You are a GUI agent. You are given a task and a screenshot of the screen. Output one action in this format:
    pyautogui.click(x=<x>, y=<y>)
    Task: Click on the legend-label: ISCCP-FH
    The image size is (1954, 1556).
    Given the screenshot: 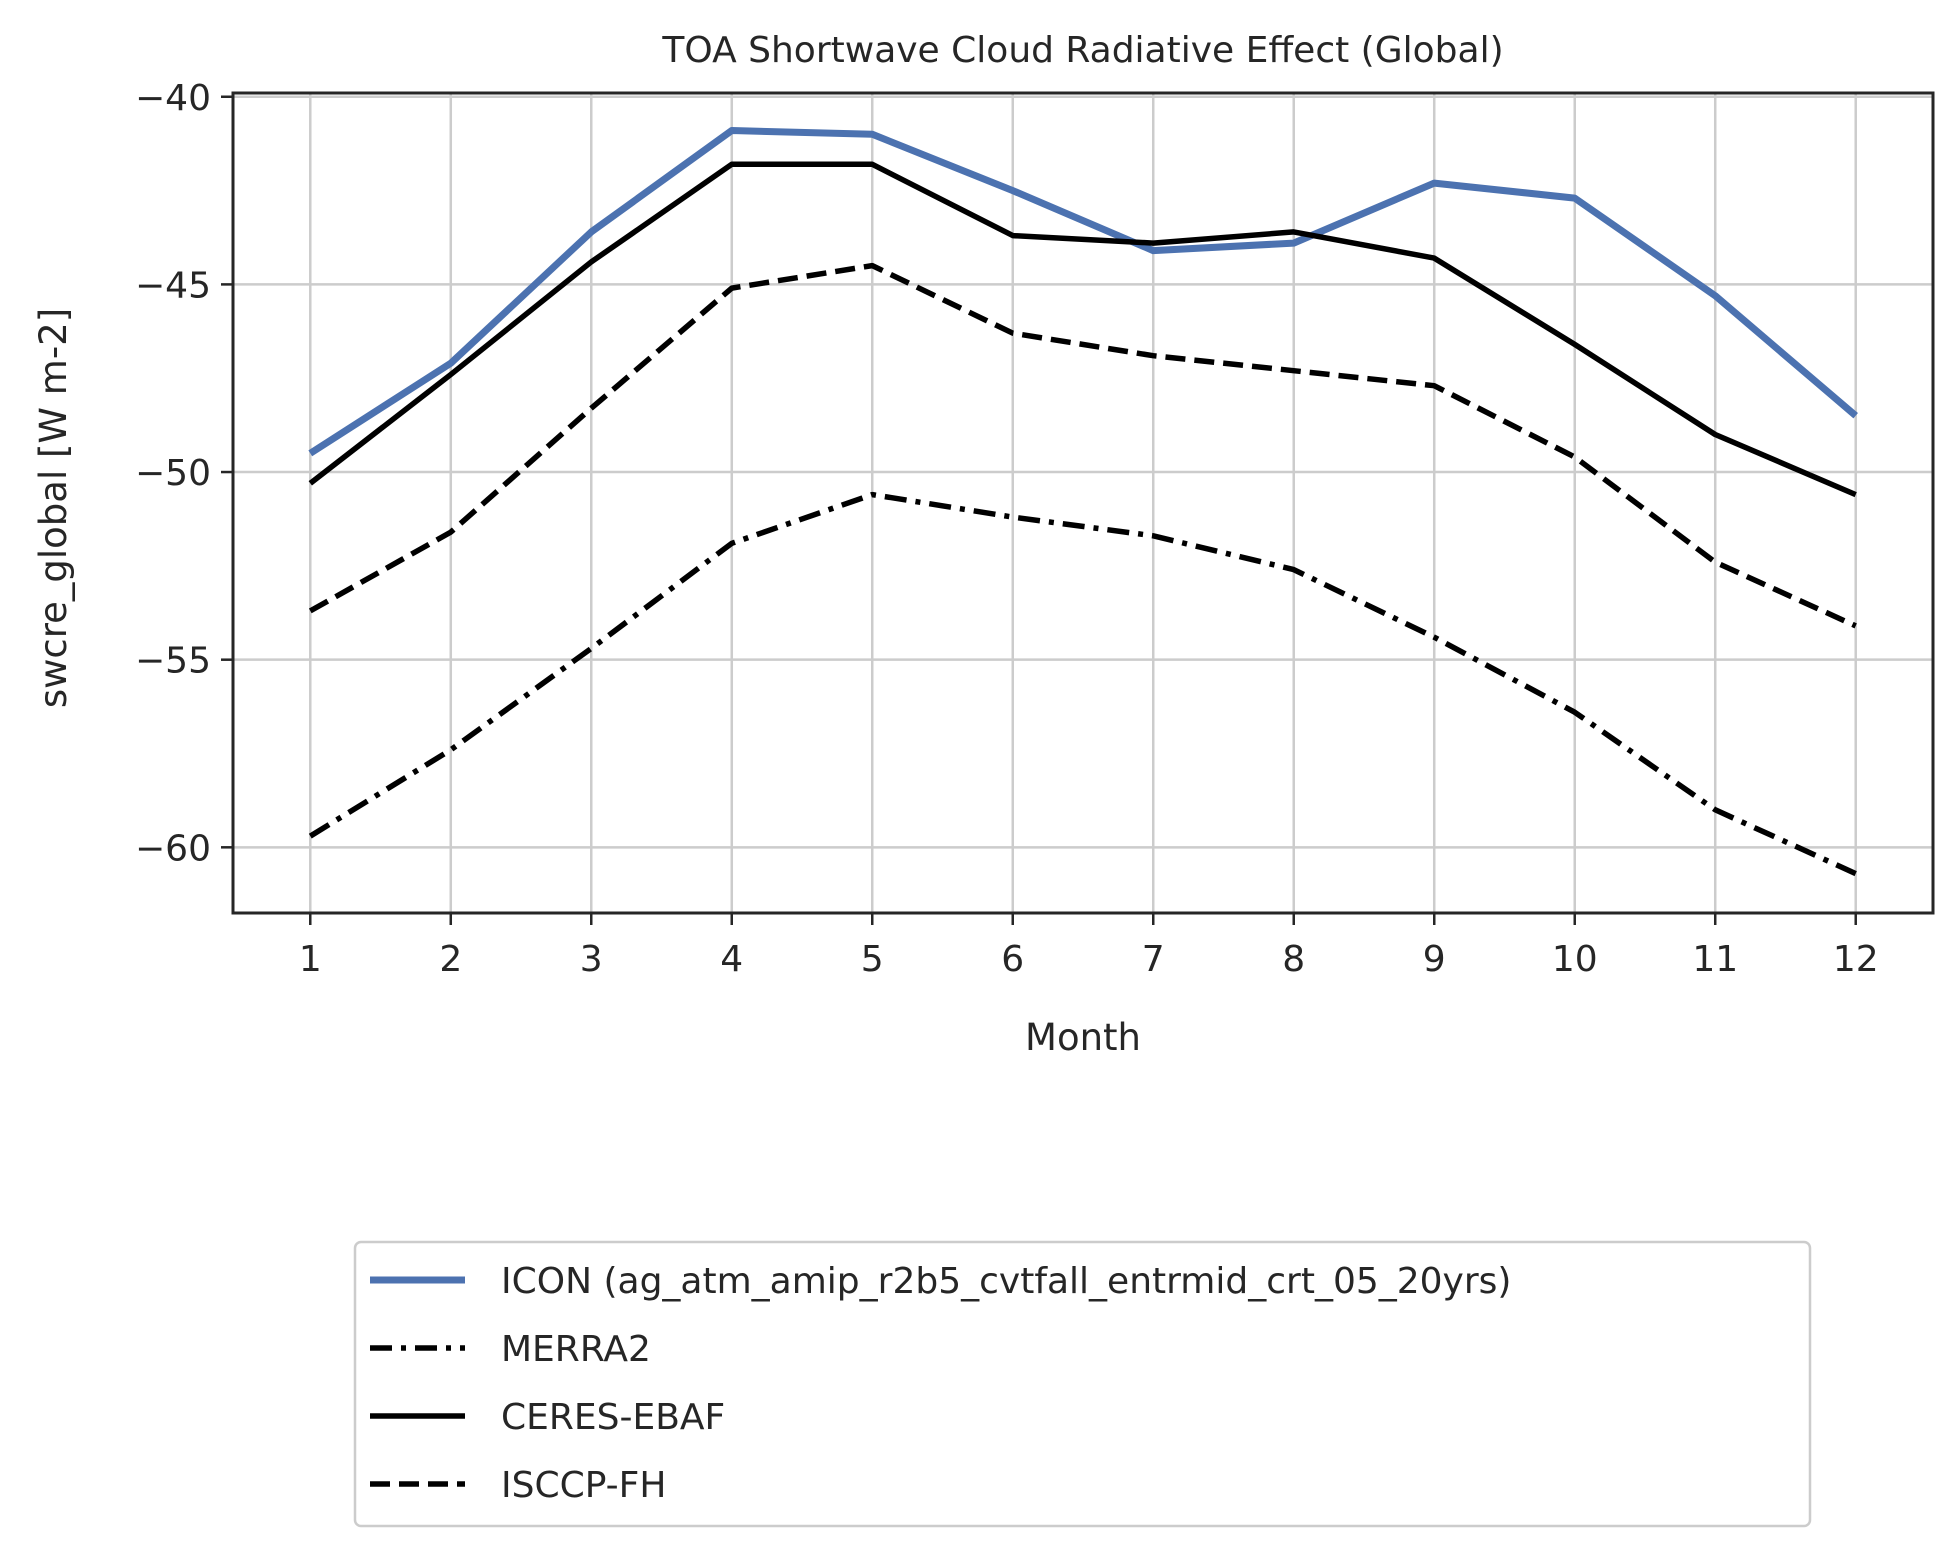 What is the action you would take?
    pyautogui.click(x=583, y=1485)
    